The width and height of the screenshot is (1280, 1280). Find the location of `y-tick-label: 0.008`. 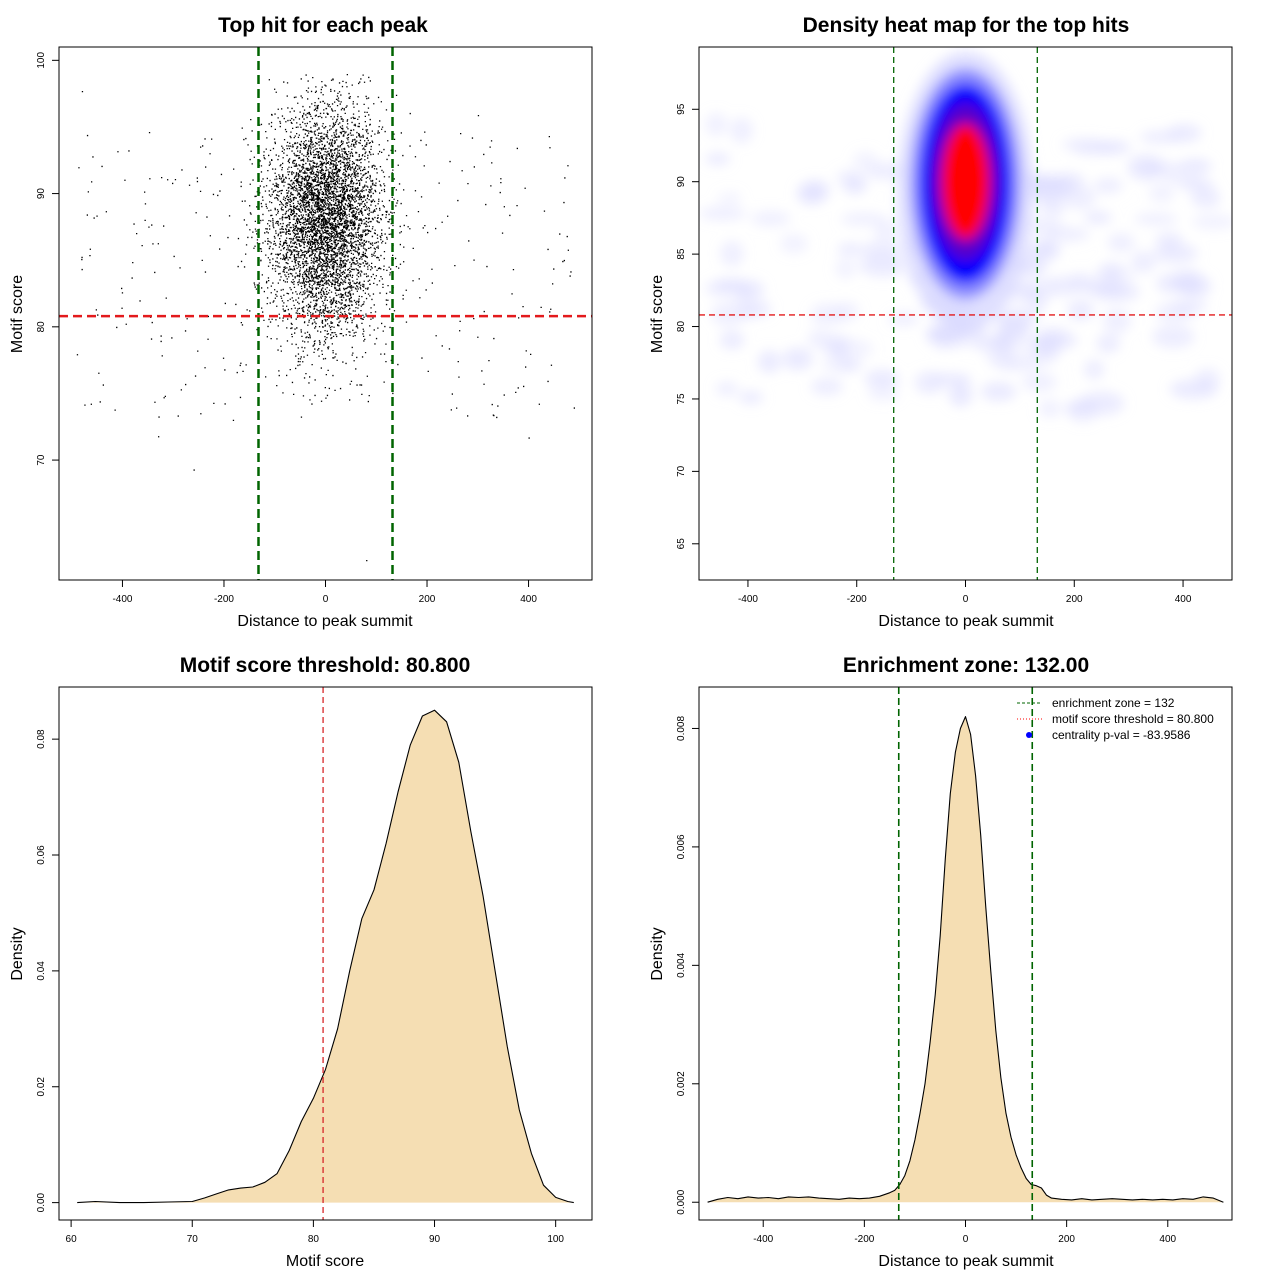

y-tick-label: 0.008 is located at coordinates (681, 728).